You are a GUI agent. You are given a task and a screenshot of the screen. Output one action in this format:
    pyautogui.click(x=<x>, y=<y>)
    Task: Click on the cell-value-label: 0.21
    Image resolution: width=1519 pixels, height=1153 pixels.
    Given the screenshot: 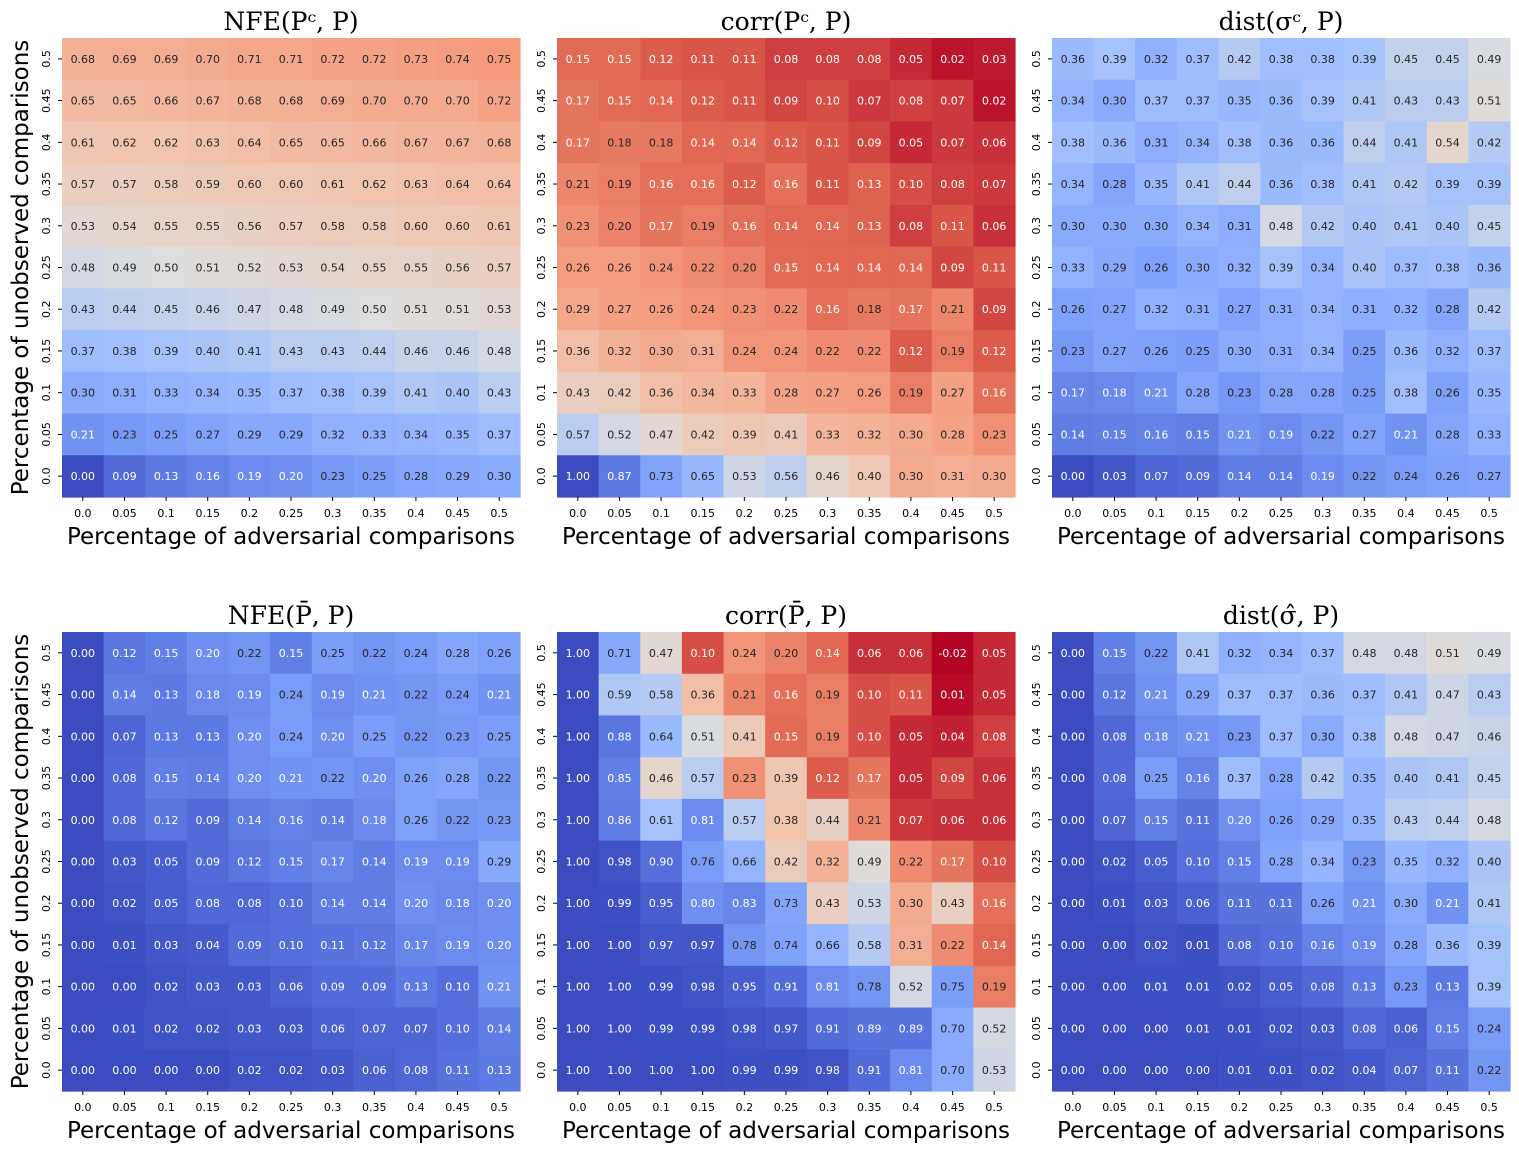 What is the action you would take?
    pyautogui.click(x=869, y=820)
    